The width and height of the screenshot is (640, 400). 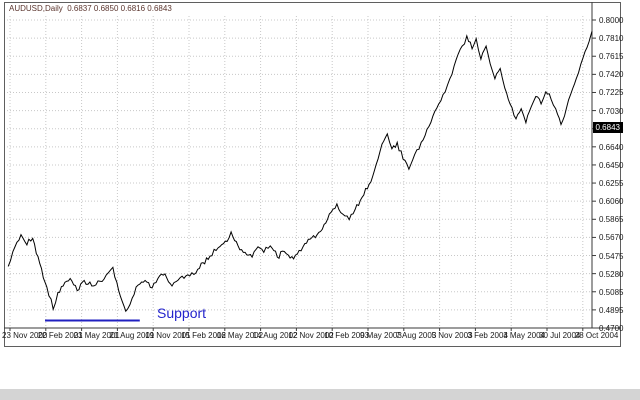 I want to click on x-axis-label: 9 May 2003, so click(x=381, y=335).